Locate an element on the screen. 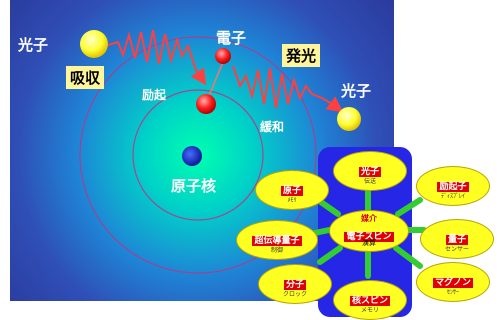 Image resolution: width=499 pixels, height=320 pixels. node-magnon-title: マグノン is located at coordinates (453, 283).